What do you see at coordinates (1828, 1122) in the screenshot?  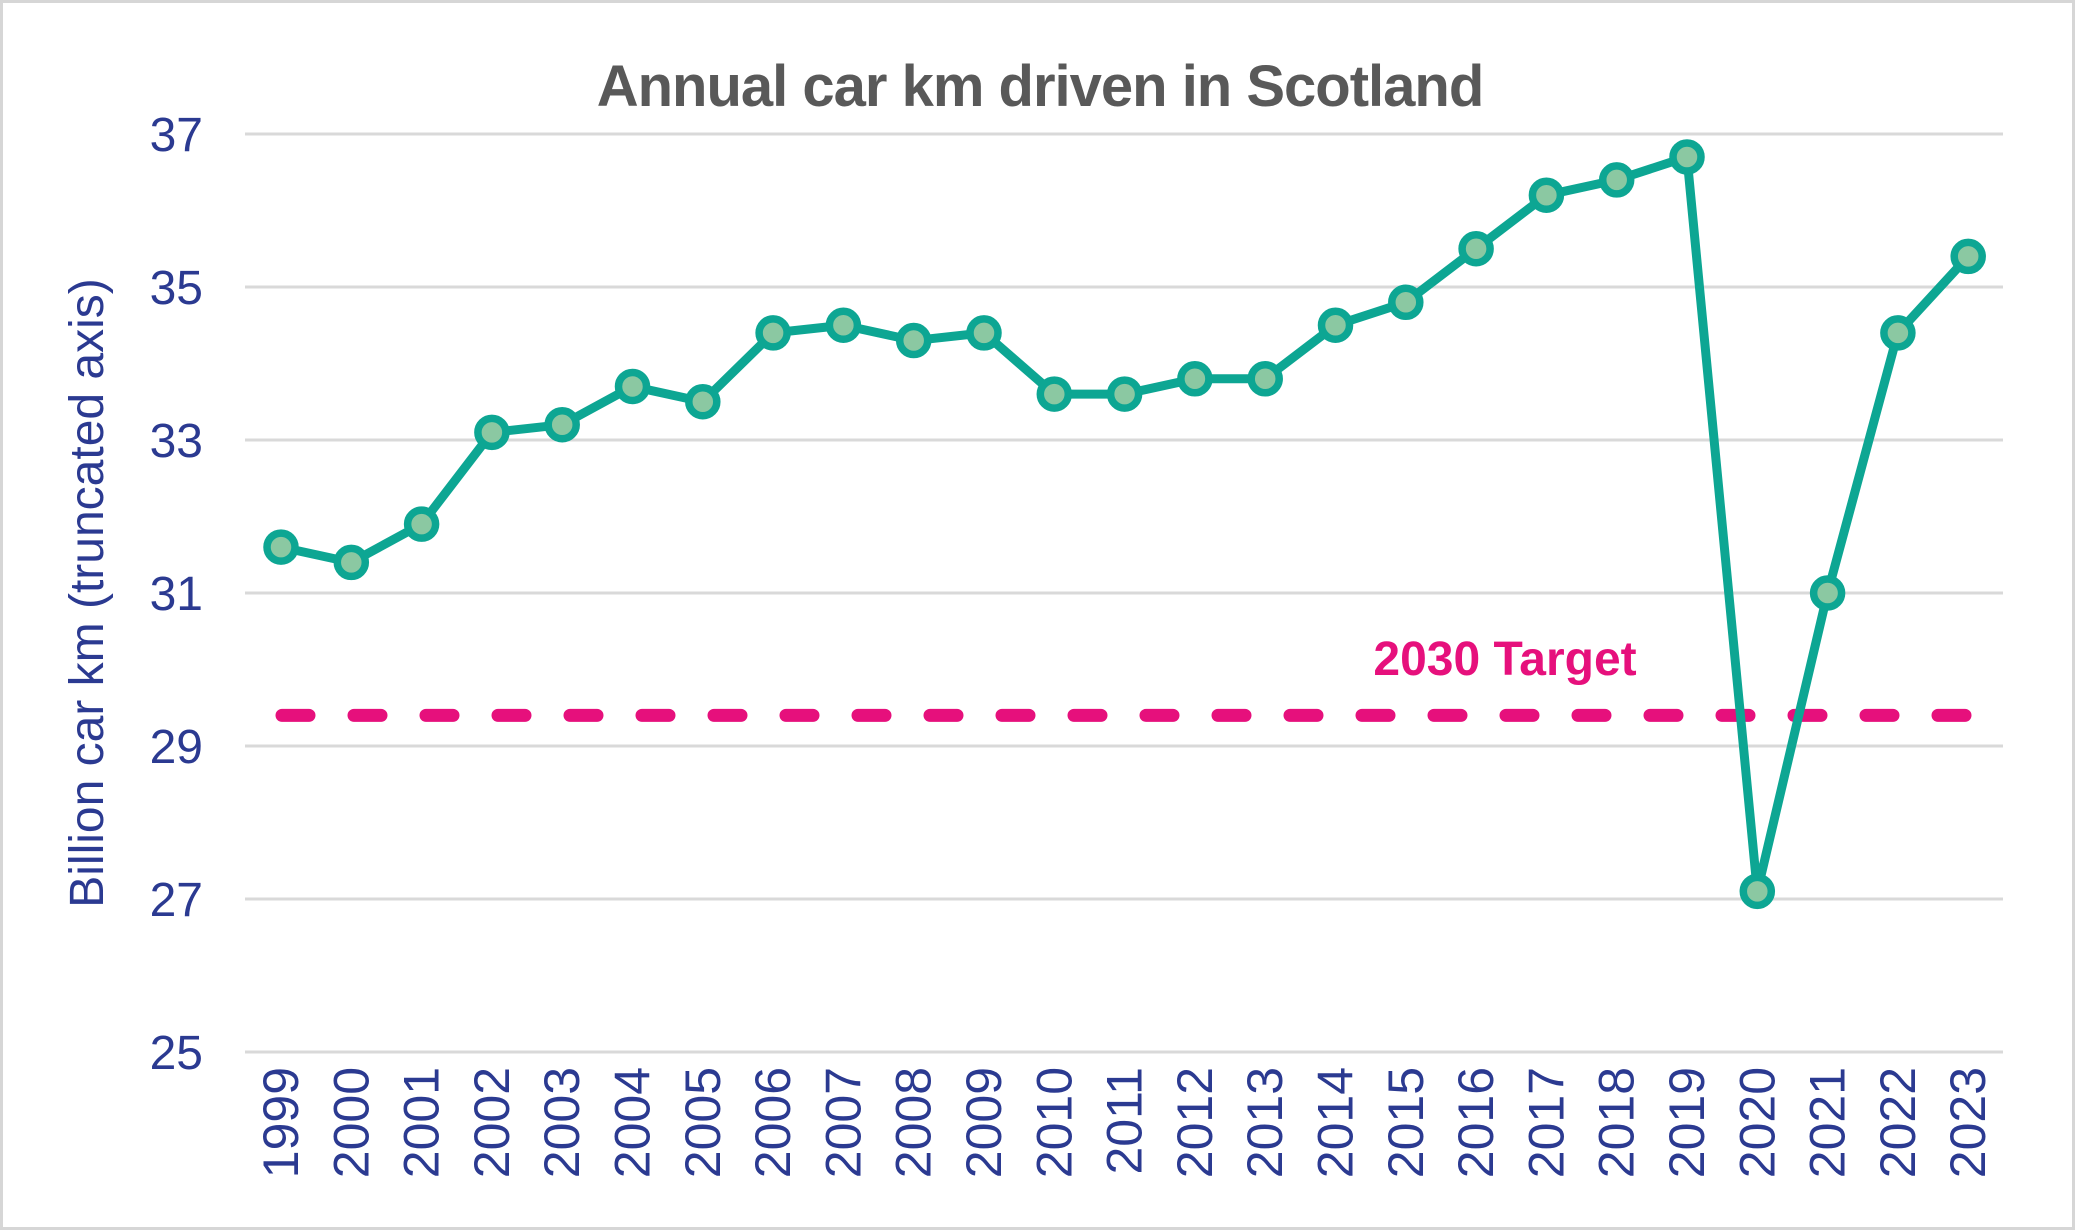 I see `x-tick-label: 2021` at bounding box center [1828, 1122].